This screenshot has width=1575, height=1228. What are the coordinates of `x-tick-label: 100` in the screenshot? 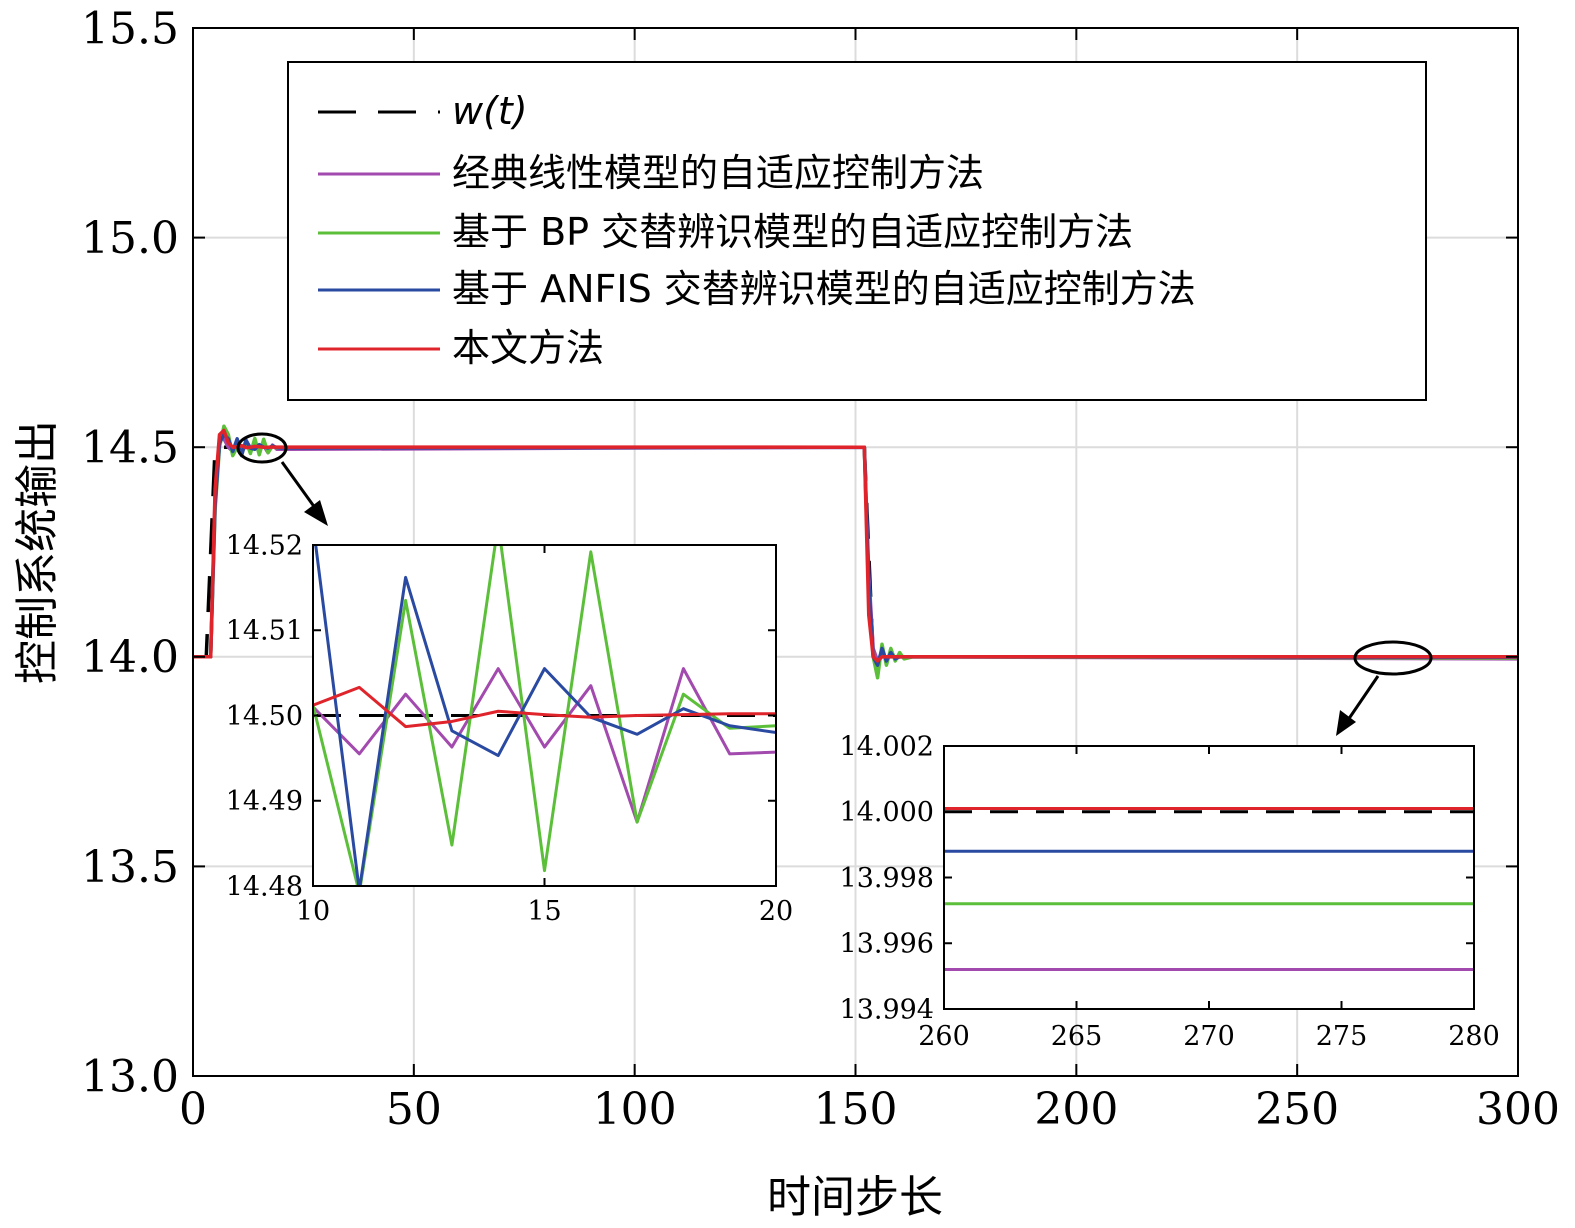 It's located at (635, 1109).